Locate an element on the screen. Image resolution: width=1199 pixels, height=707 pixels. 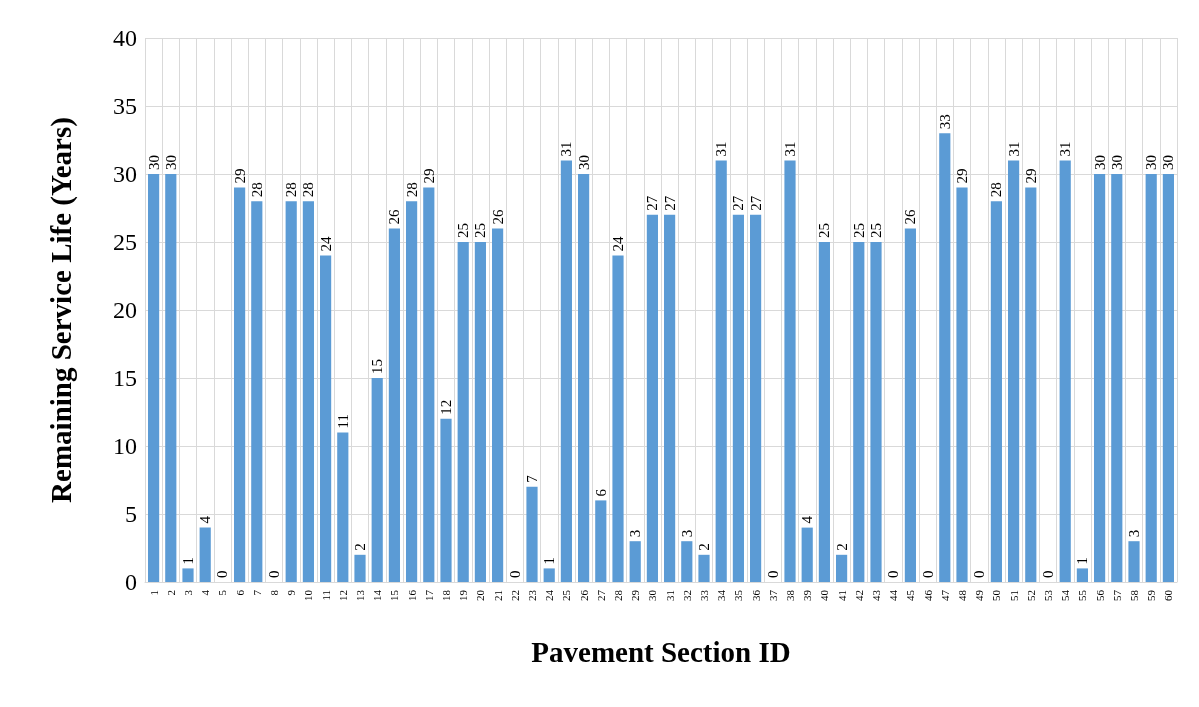
x-tick-label: 12 is located at coordinates (342, 595).